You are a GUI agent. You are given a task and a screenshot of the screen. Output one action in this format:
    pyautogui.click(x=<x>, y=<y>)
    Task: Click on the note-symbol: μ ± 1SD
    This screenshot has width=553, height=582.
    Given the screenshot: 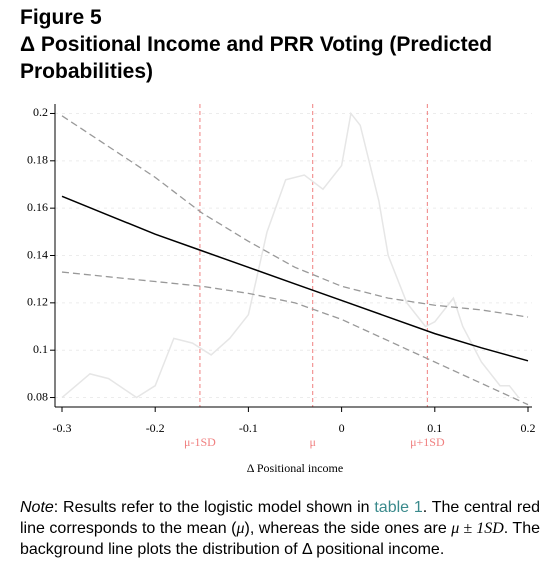 What is the action you would take?
    pyautogui.click(x=477, y=528)
    